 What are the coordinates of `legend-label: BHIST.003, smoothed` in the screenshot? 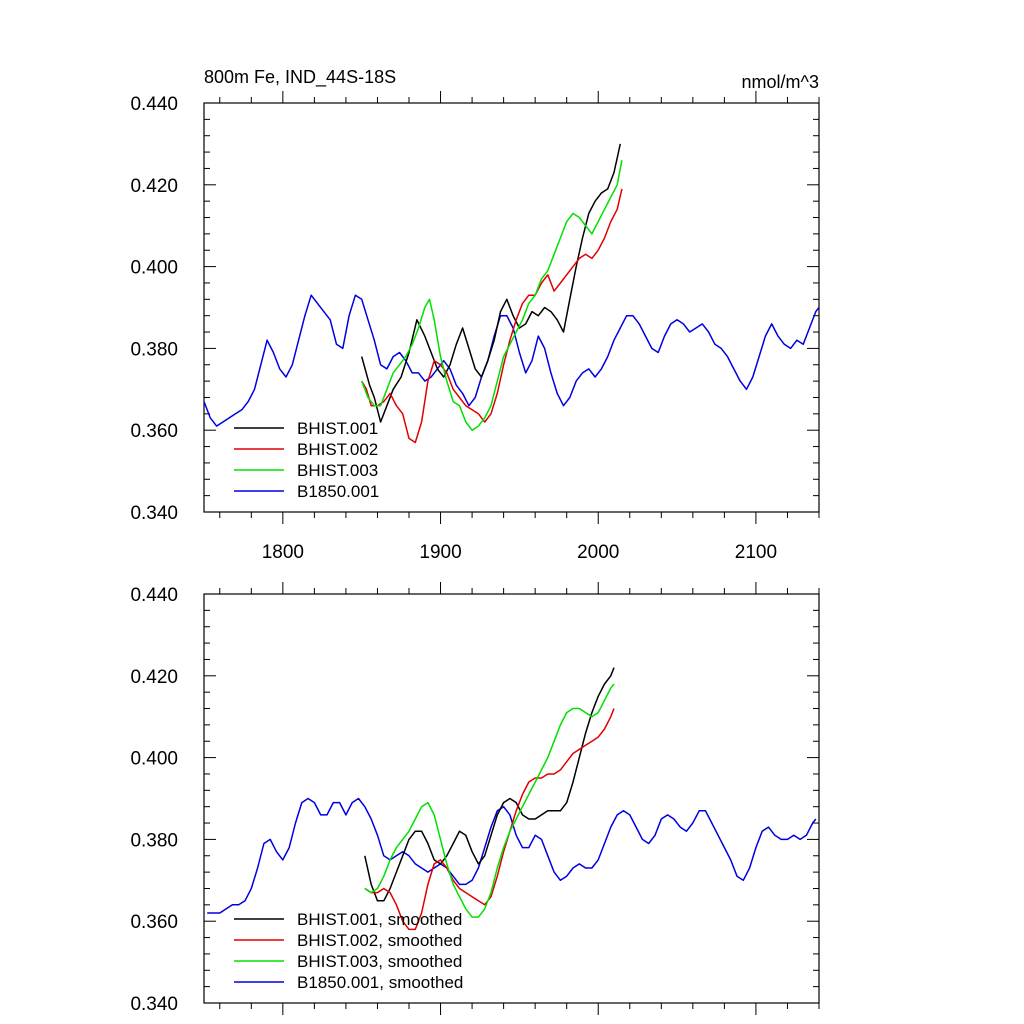 It's located at (379, 961).